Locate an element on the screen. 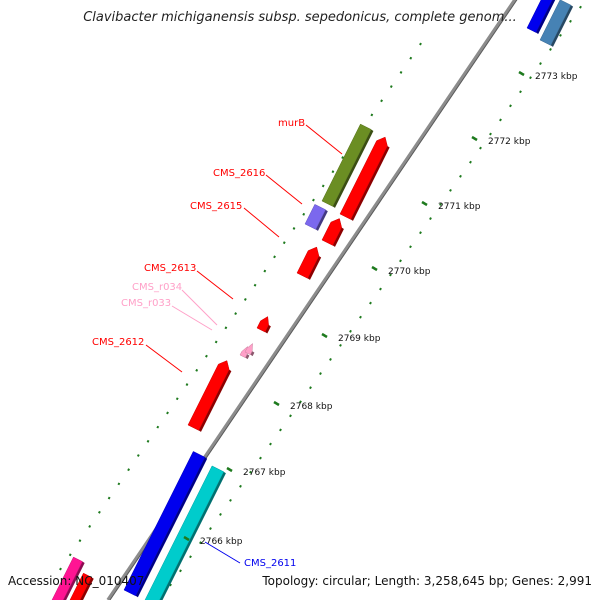 This screenshot has height=600, width=600. gene-bar-red-small-side is located at coordinates (268, 329).